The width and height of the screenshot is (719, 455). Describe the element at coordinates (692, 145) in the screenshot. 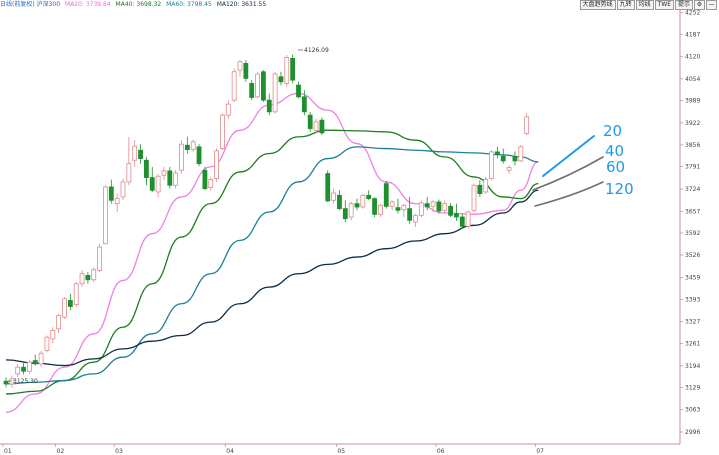

I see `y-tick-label: 3856` at that location.